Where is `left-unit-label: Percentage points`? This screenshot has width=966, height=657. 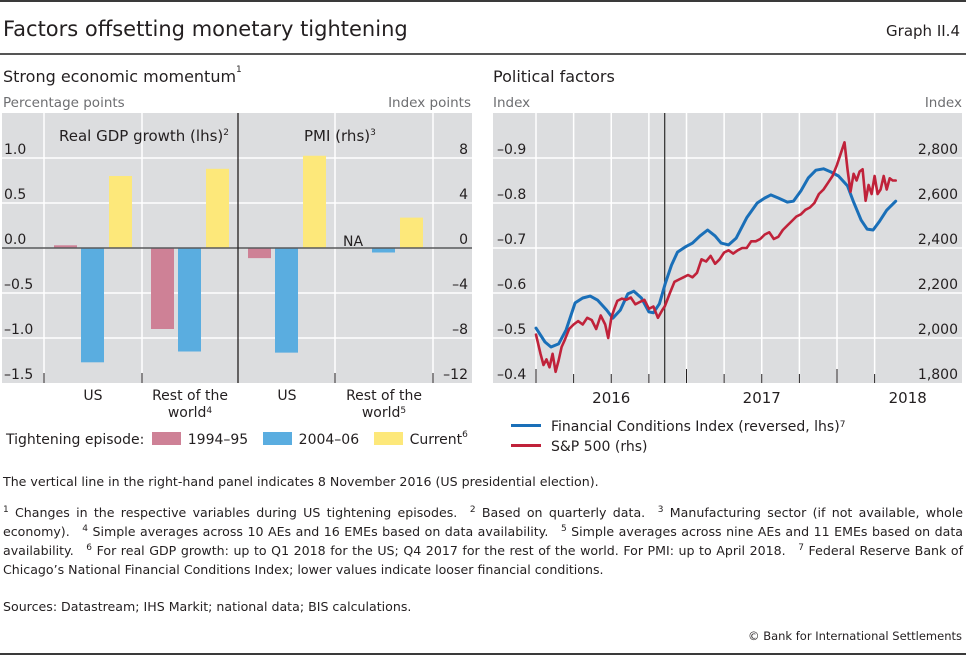 left-unit-label: Percentage points is located at coordinates (64, 103).